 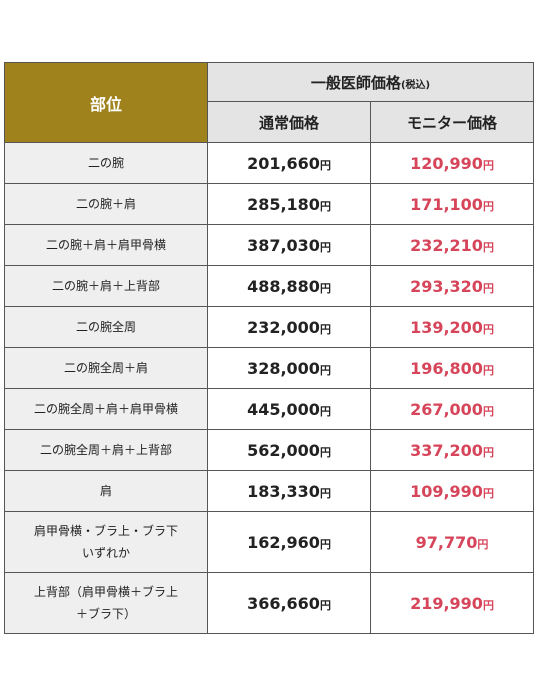 What do you see at coordinates (106, 327) in the screenshot?
I see `part-cell: 二の腕全周` at bounding box center [106, 327].